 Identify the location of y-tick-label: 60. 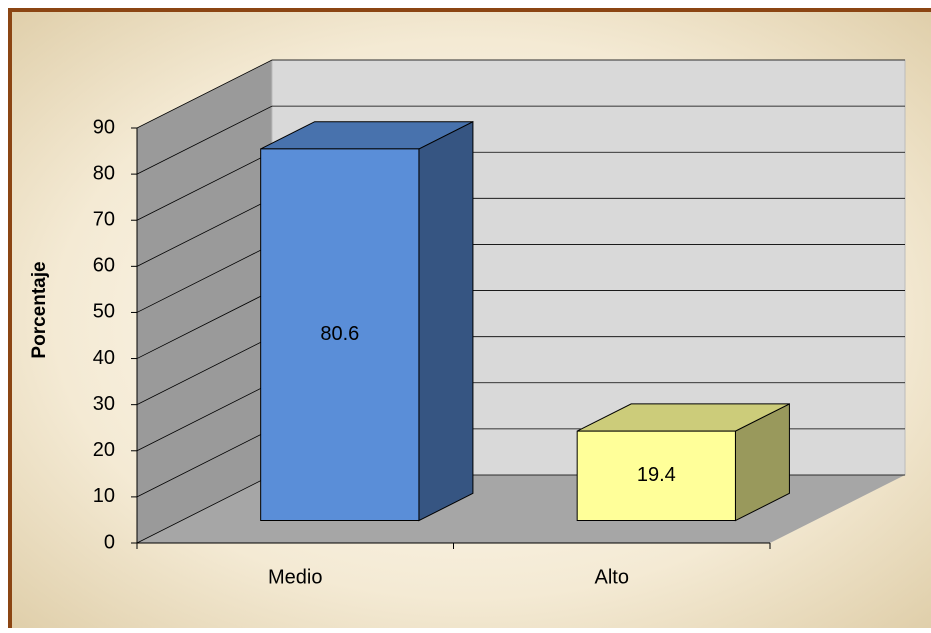
(104, 266).